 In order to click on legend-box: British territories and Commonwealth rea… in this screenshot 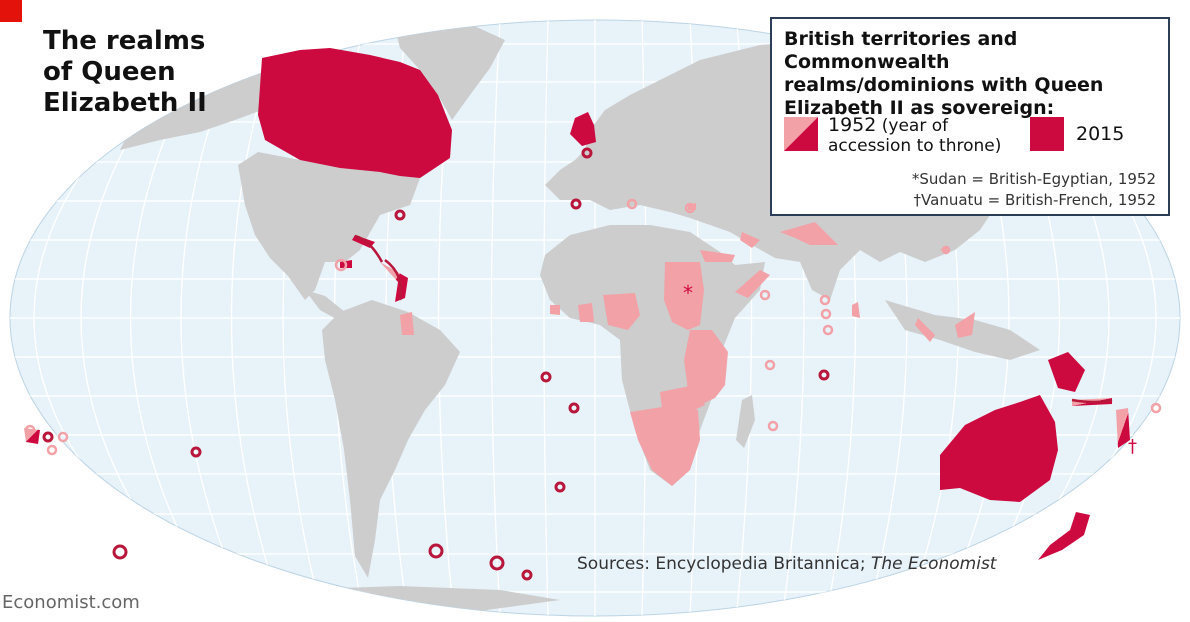, I will do `click(970, 116)`.